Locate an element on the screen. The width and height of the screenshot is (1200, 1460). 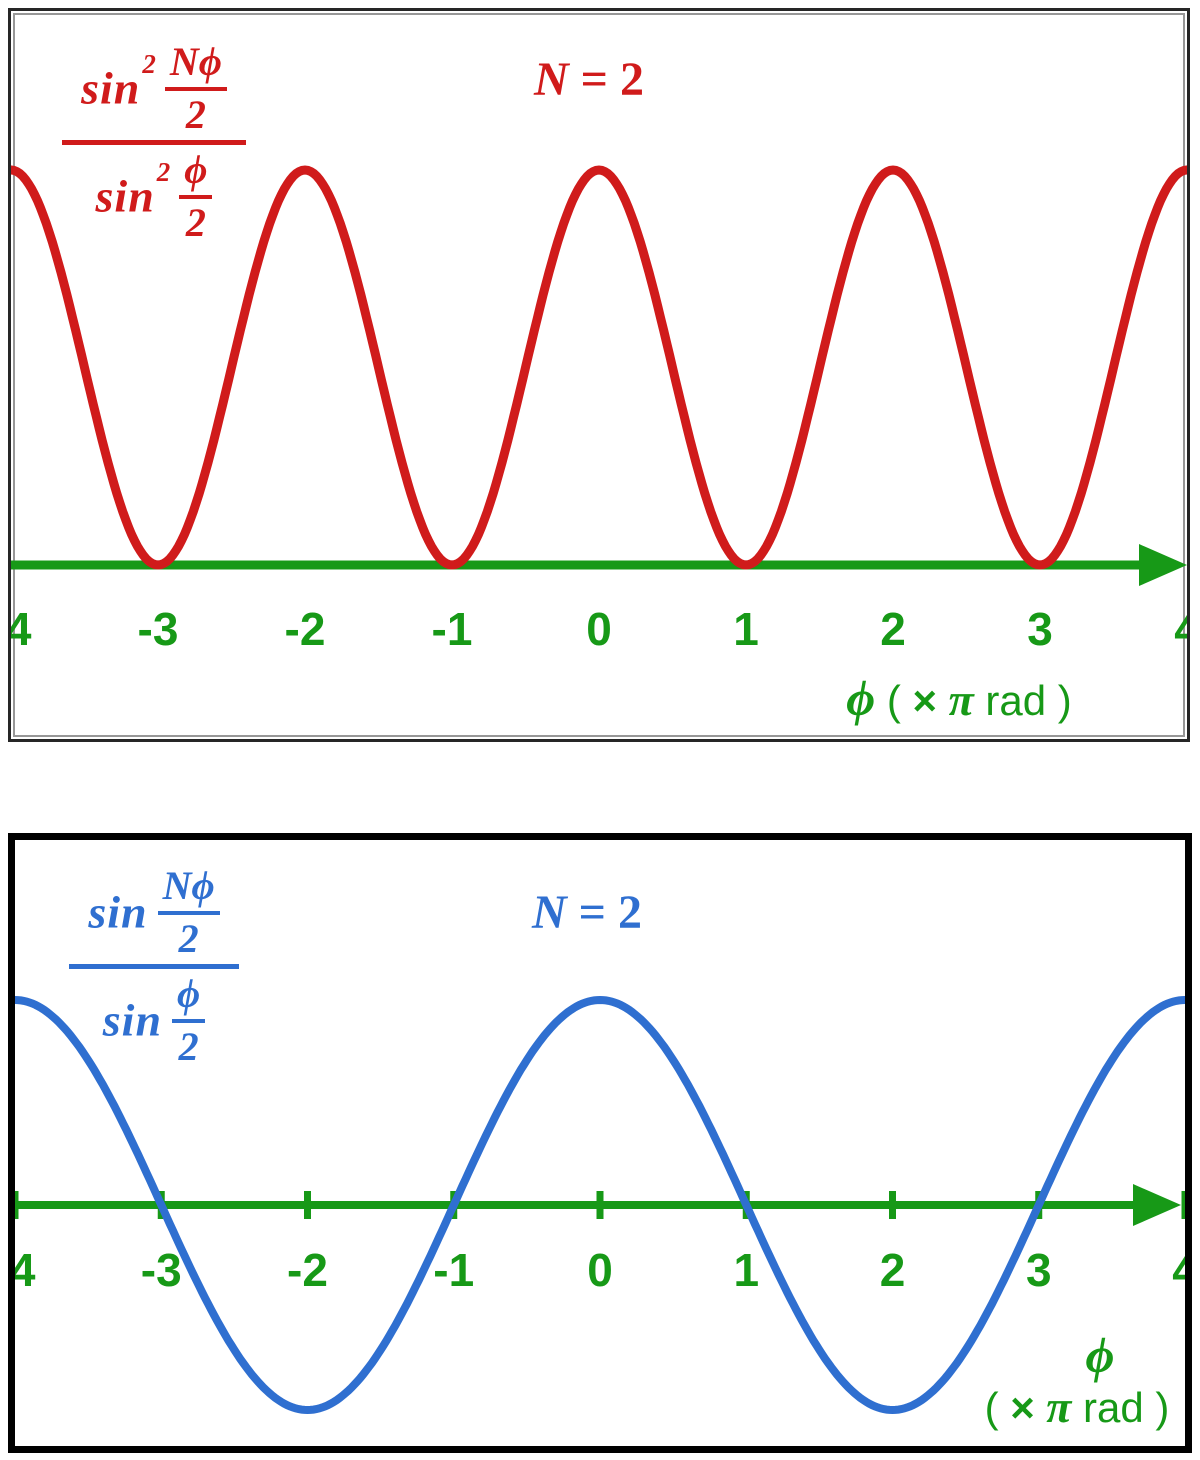
formula-denominator: sin2 ϕ 2 is located at coordinates (154, 196).